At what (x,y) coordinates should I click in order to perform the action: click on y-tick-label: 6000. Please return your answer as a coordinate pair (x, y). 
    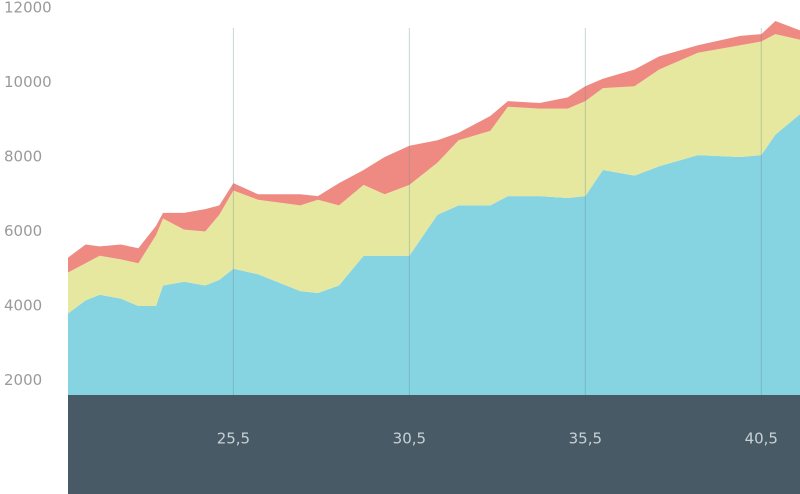
    Looking at the image, I should click on (23, 231).